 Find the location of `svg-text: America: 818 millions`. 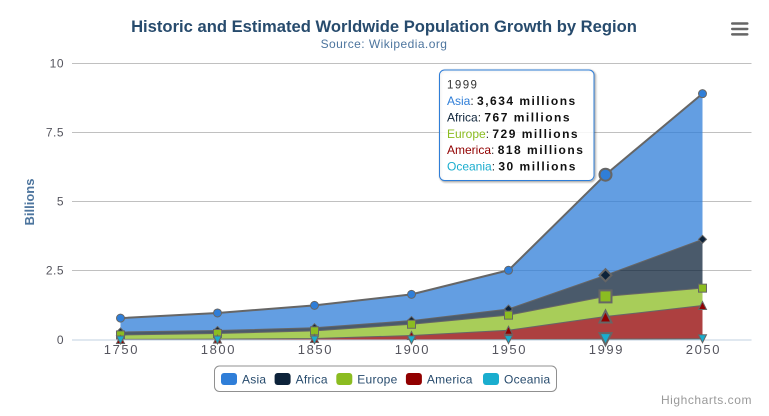

svg-text: America: 818 millions is located at coordinates (515, 150).